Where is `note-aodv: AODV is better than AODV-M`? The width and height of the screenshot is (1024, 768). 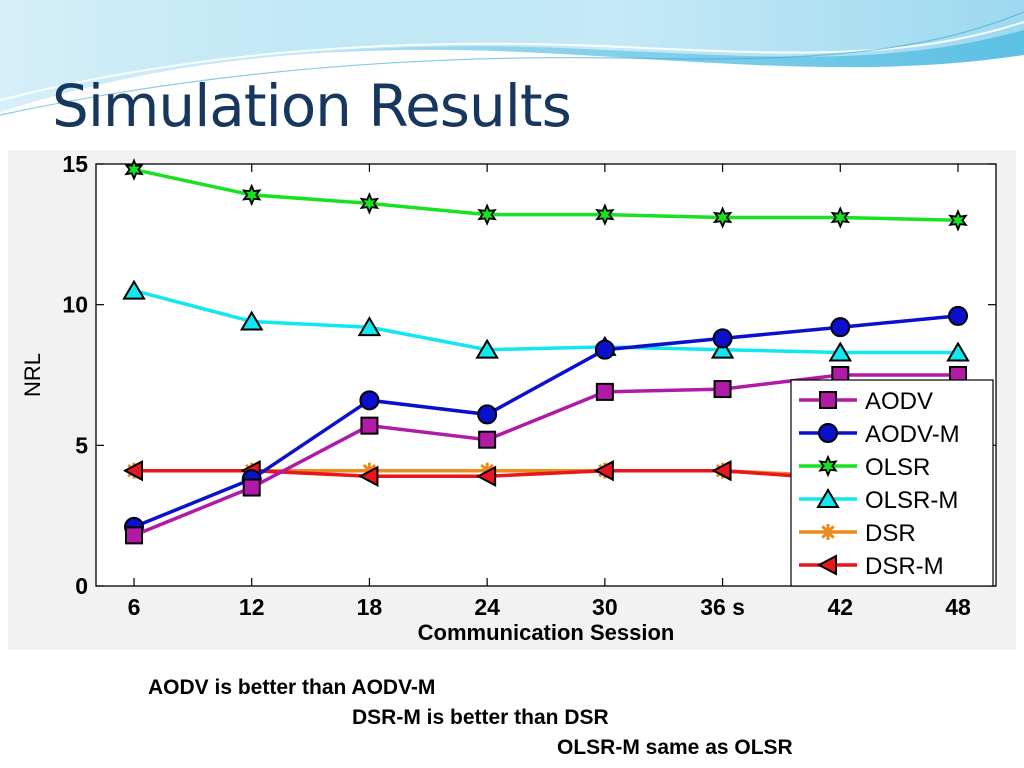
note-aodv: AODV is better than AODV-M is located at coordinates (292, 687).